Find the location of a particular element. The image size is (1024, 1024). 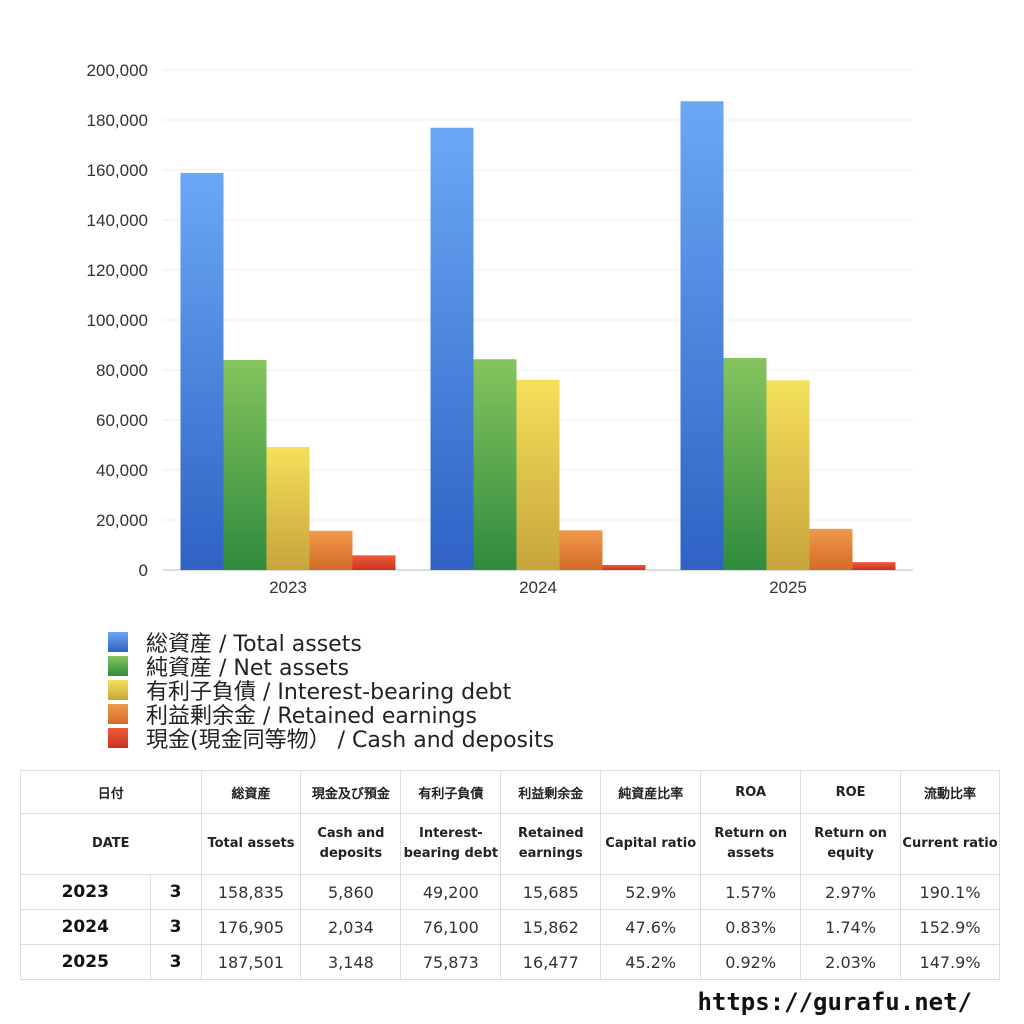

header-cell: Capital ratio is located at coordinates (651, 844).